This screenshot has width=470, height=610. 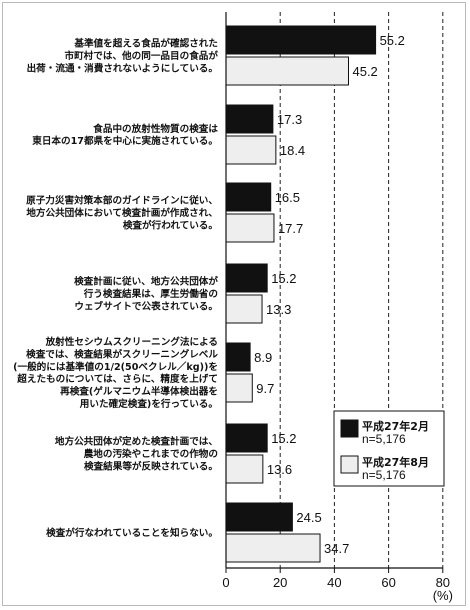 What do you see at coordinates (244, 469) in the screenshot?
I see `bar-s1-c5` at bounding box center [244, 469].